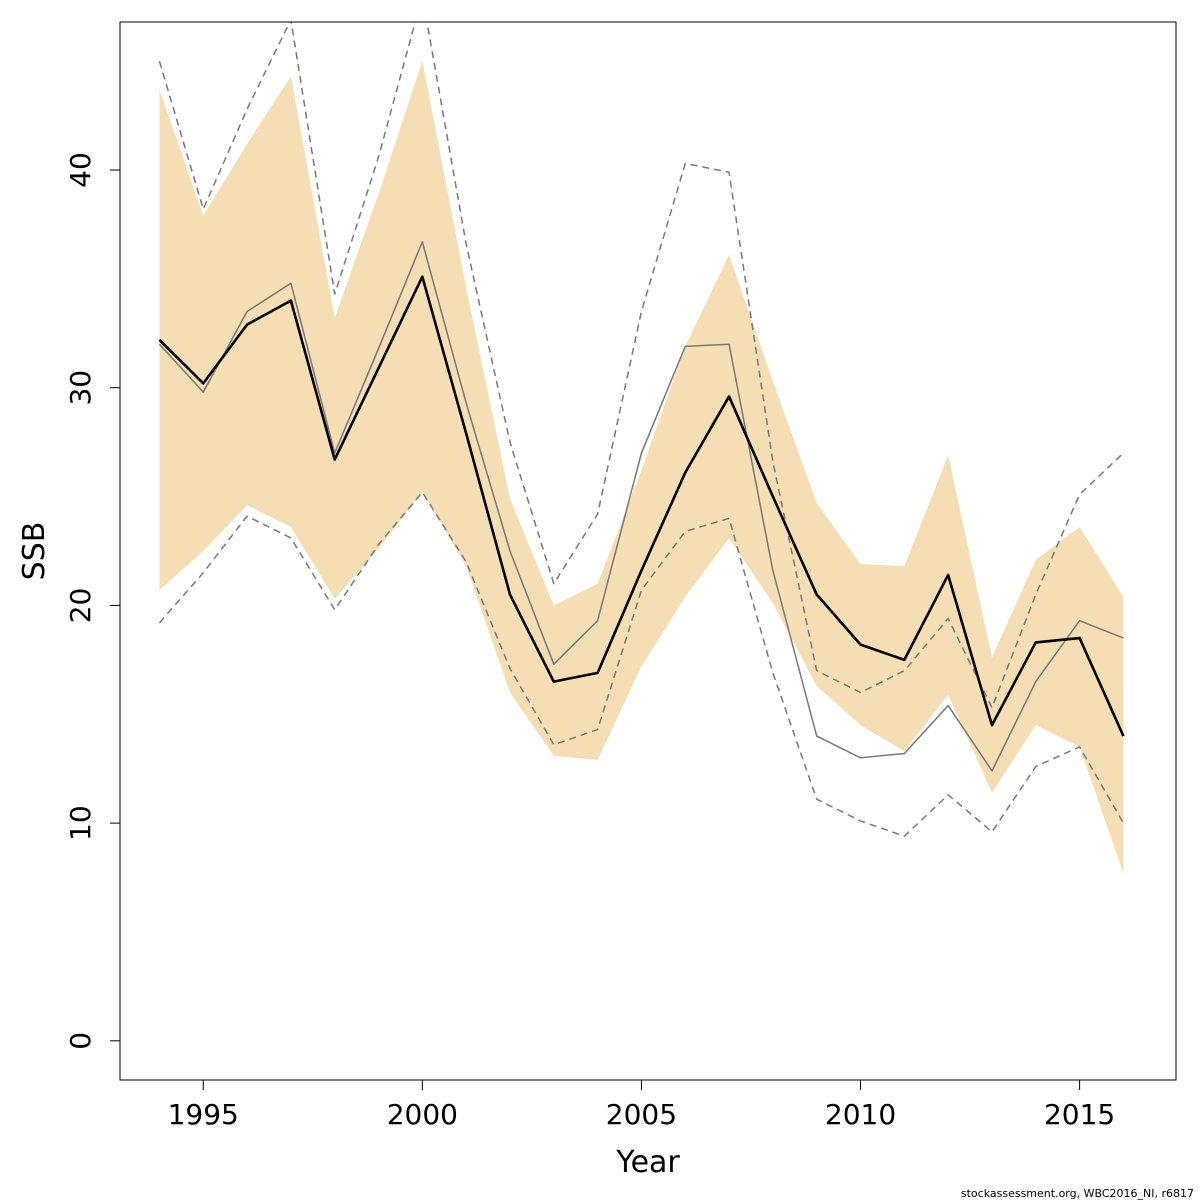  I want to click on y-tick-label-40: 40, so click(80, 170).